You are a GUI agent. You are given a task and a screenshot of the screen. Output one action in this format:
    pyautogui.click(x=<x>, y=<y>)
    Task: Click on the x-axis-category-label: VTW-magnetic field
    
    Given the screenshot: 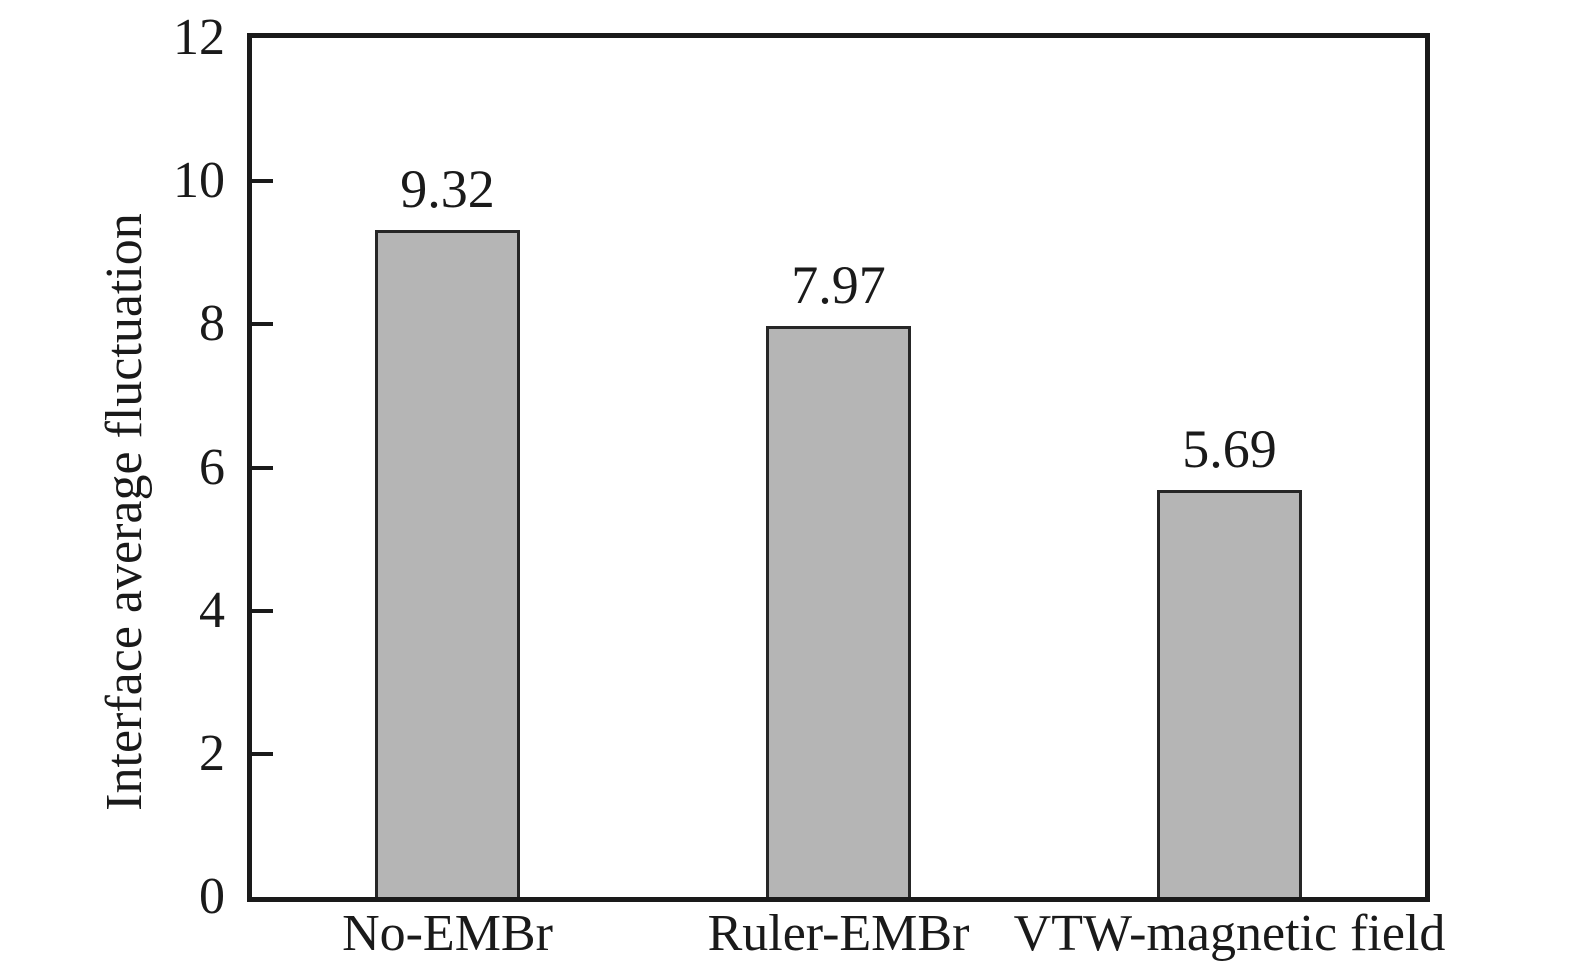 What is the action you would take?
    pyautogui.click(x=1229, y=933)
    